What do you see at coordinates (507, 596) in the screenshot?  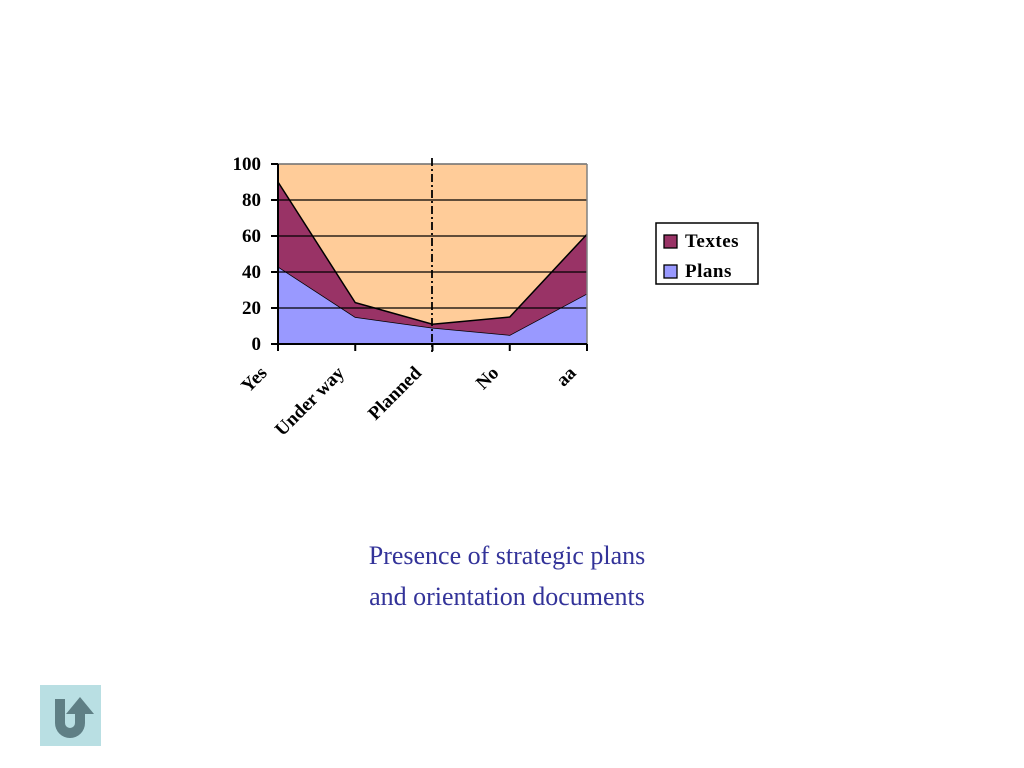 I see `caption-line-2: and orientation documents` at bounding box center [507, 596].